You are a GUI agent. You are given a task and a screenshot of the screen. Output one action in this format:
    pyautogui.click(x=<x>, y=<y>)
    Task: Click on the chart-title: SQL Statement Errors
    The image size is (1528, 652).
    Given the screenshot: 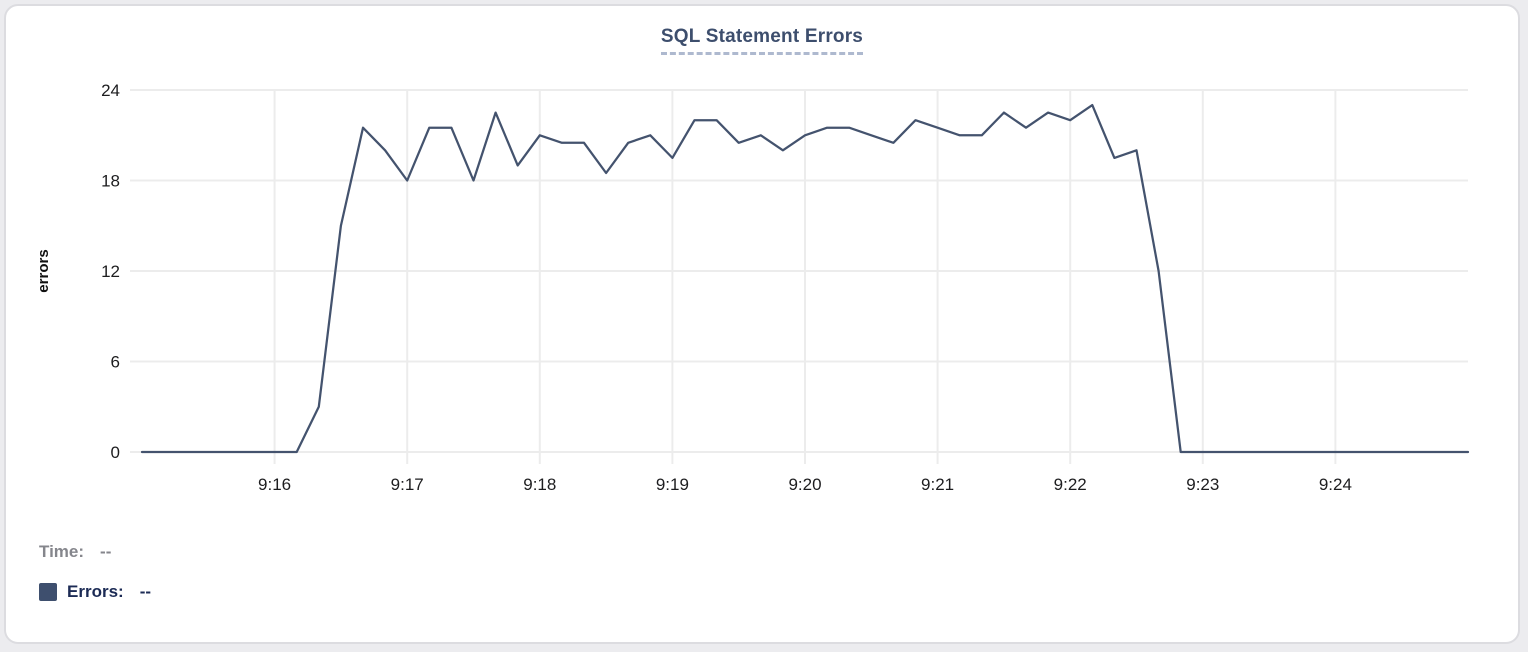 What is the action you would take?
    pyautogui.click(x=762, y=40)
    